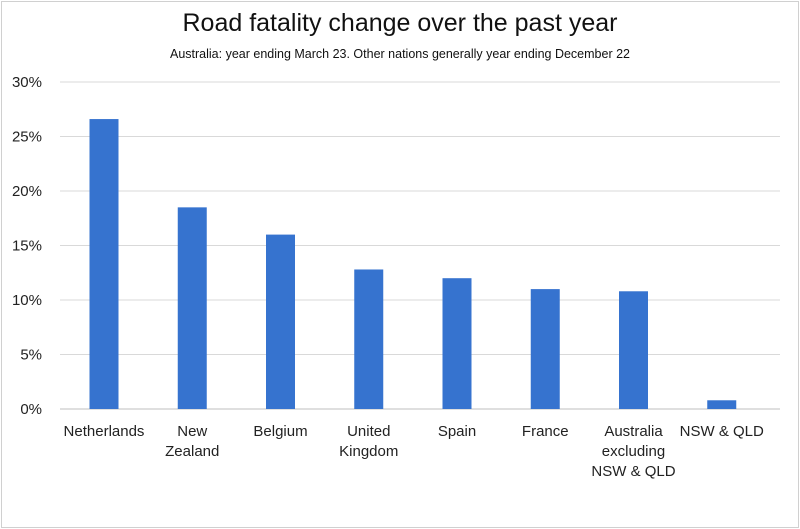 This screenshot has height=529, width=800. Describe the element at coordinates (722, 431) in the screenshot. I see `category-label: NSW & QLD` at that location.